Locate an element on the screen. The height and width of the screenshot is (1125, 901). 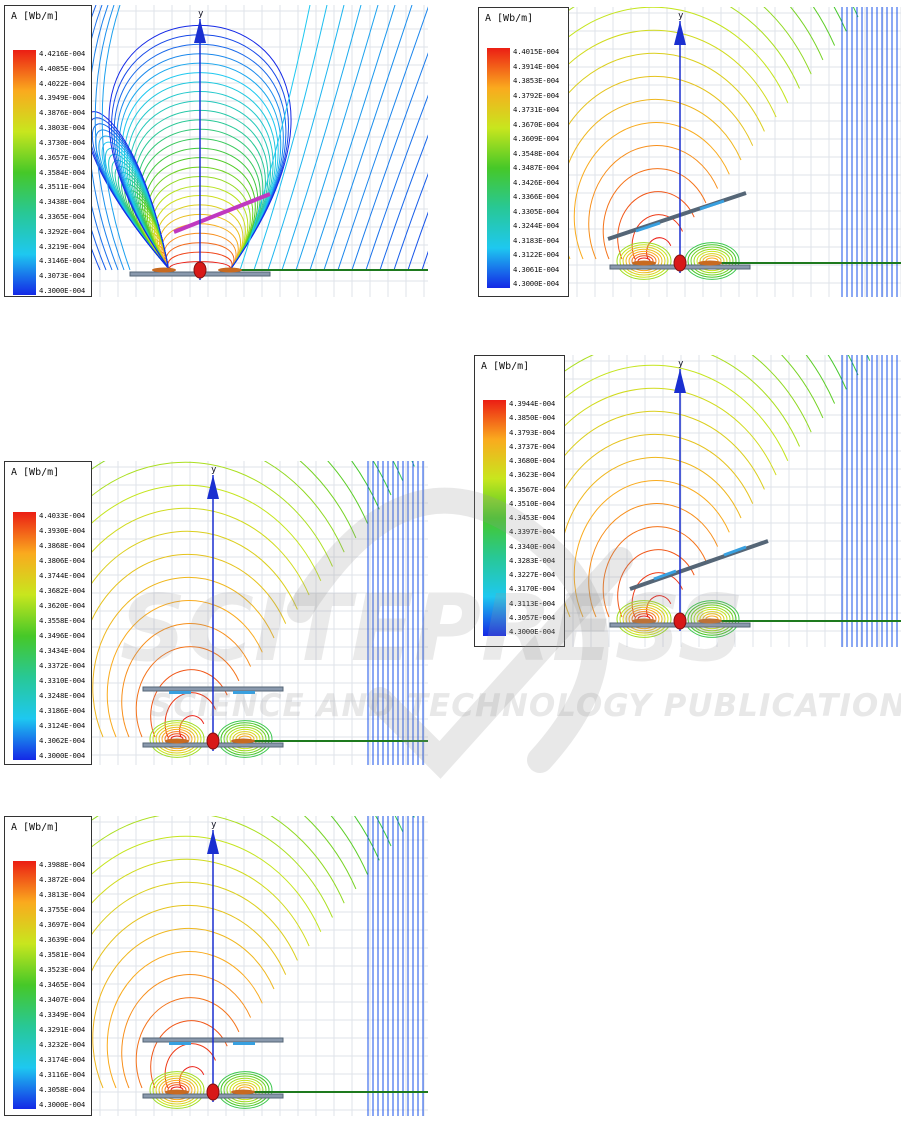
legend-tick-label: 4.3792E-004 is located at coordinates (536, 95).